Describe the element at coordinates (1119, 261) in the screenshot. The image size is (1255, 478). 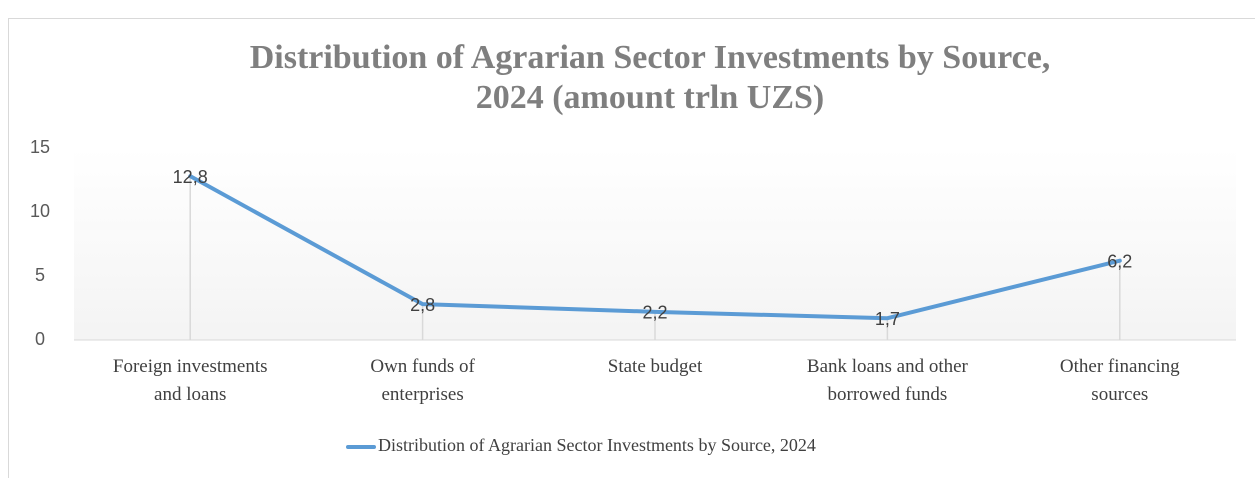
I see `data-label: 6,2` at that location.